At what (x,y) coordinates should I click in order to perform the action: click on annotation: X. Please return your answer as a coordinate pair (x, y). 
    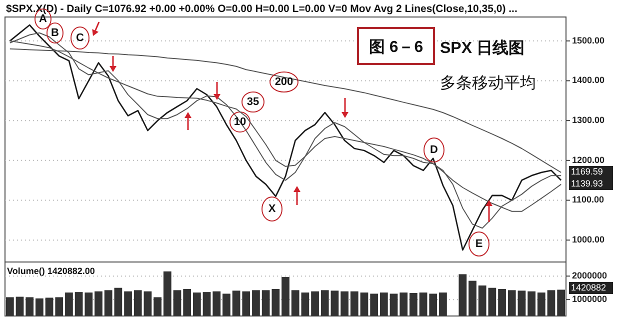
    Looking at the image, I should click on (272, 209).